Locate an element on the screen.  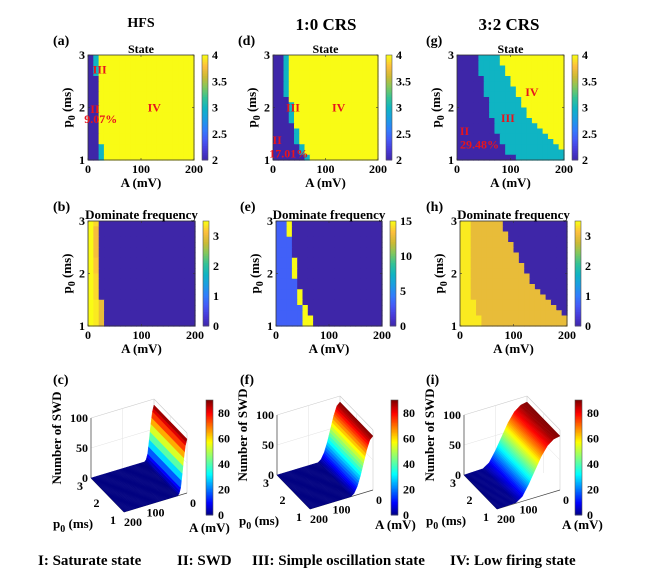
panel-title: Dominate frequency is located at coordinates (141, 214).